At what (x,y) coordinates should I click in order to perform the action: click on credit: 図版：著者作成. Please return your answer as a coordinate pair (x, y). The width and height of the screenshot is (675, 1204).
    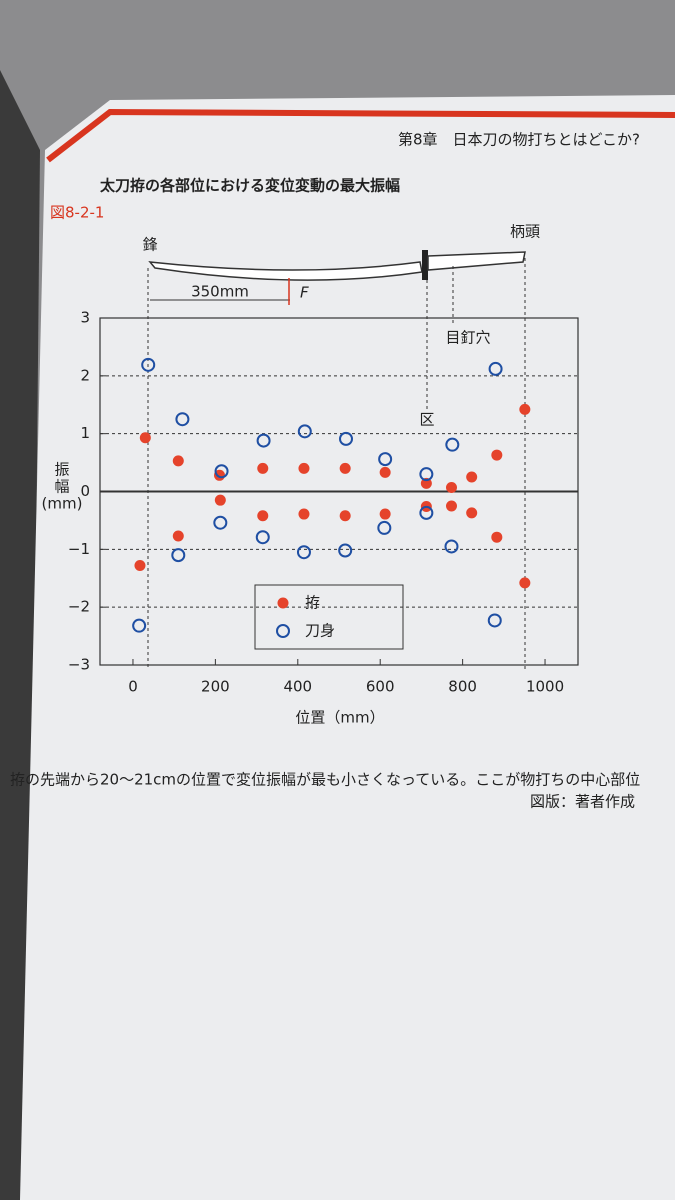
    Looking at the image, I should click on (582, 802).